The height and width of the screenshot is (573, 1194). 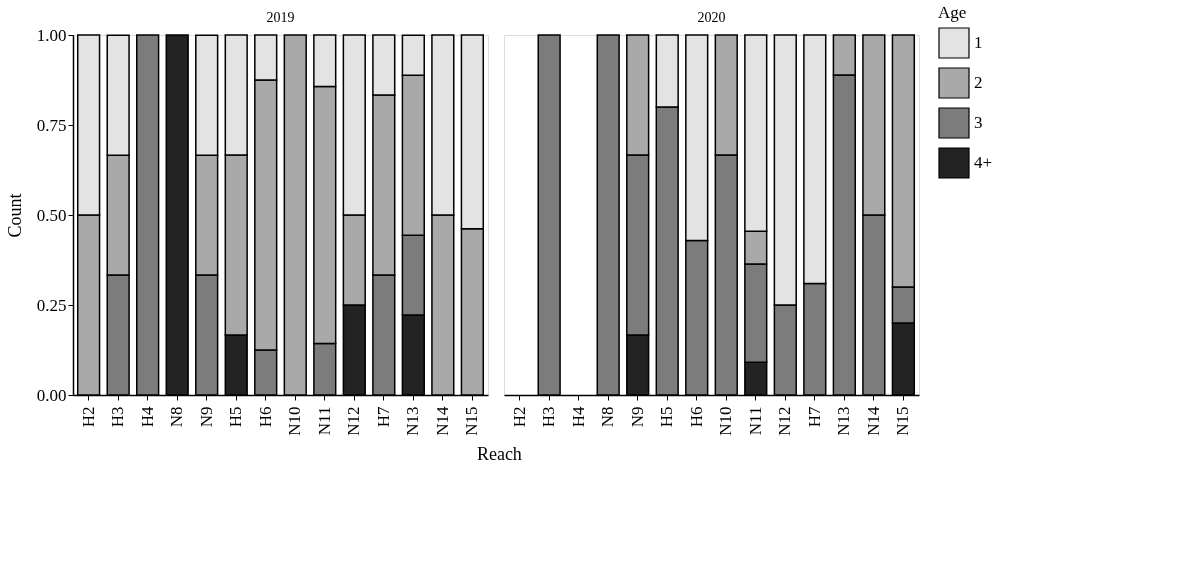 What do you see at coordinates (51, 125) in the screenshot?
I see `y-tick-label: 0.75` at bounding box center [51, 125].